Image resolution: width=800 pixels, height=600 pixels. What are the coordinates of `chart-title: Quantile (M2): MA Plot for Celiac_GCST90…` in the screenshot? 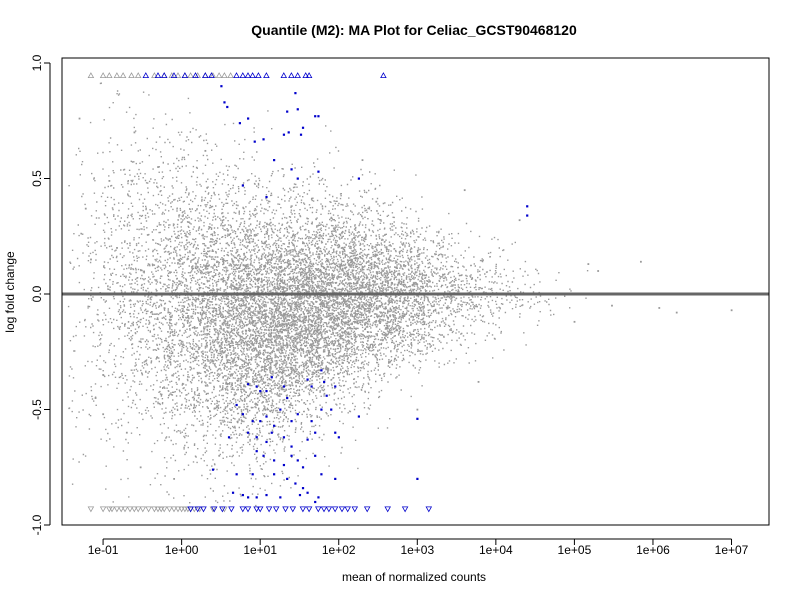 It's located at (414, 30).